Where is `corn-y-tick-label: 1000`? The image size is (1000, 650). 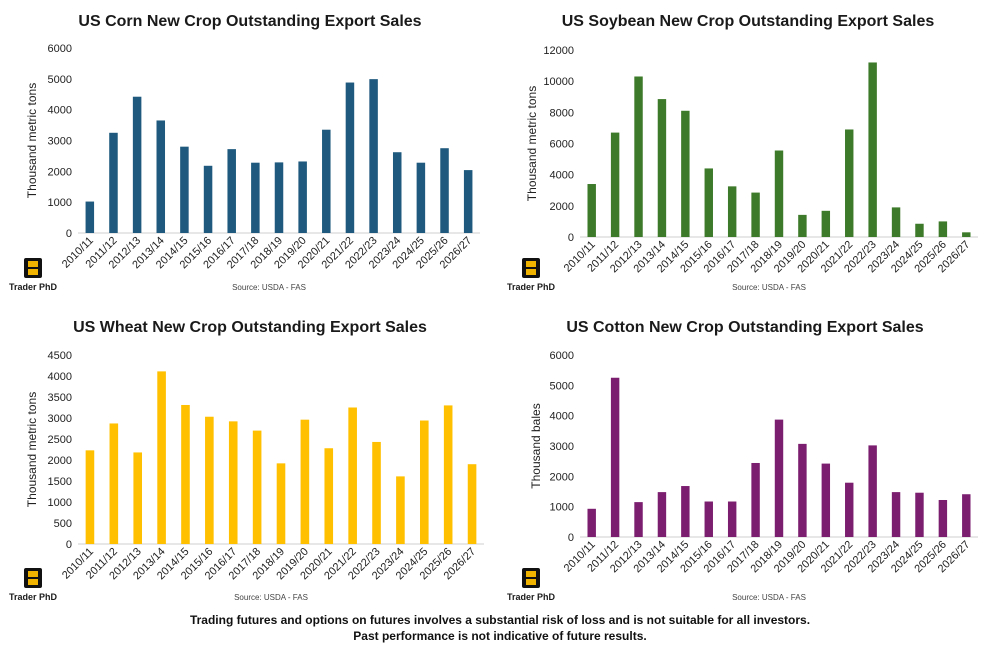 corn-y-tick-label: 1000 is located at coordinates (60, 203).